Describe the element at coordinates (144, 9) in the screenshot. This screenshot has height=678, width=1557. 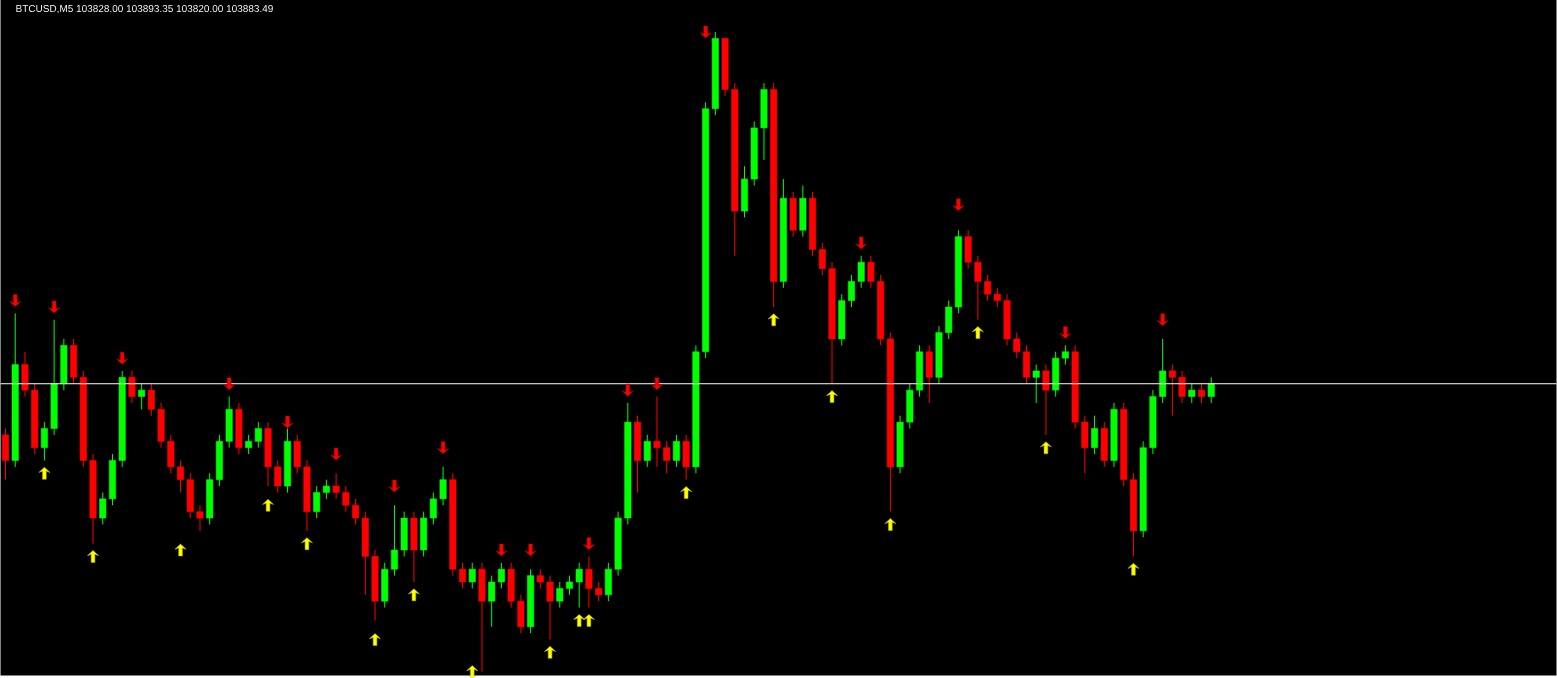
I see `chart-title: BTCUSD,M5 103828.00 103893.35 103820.00 103883.49` at that location.